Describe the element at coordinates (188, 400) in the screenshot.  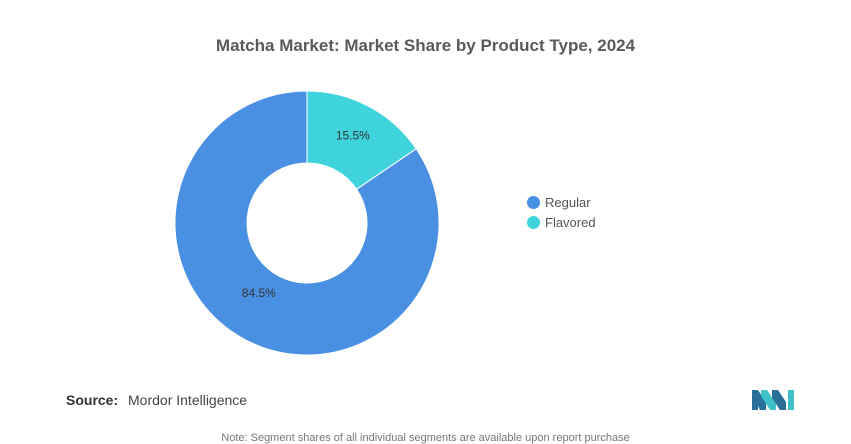
I see `source-text: Mordor Intelligence` at that location.